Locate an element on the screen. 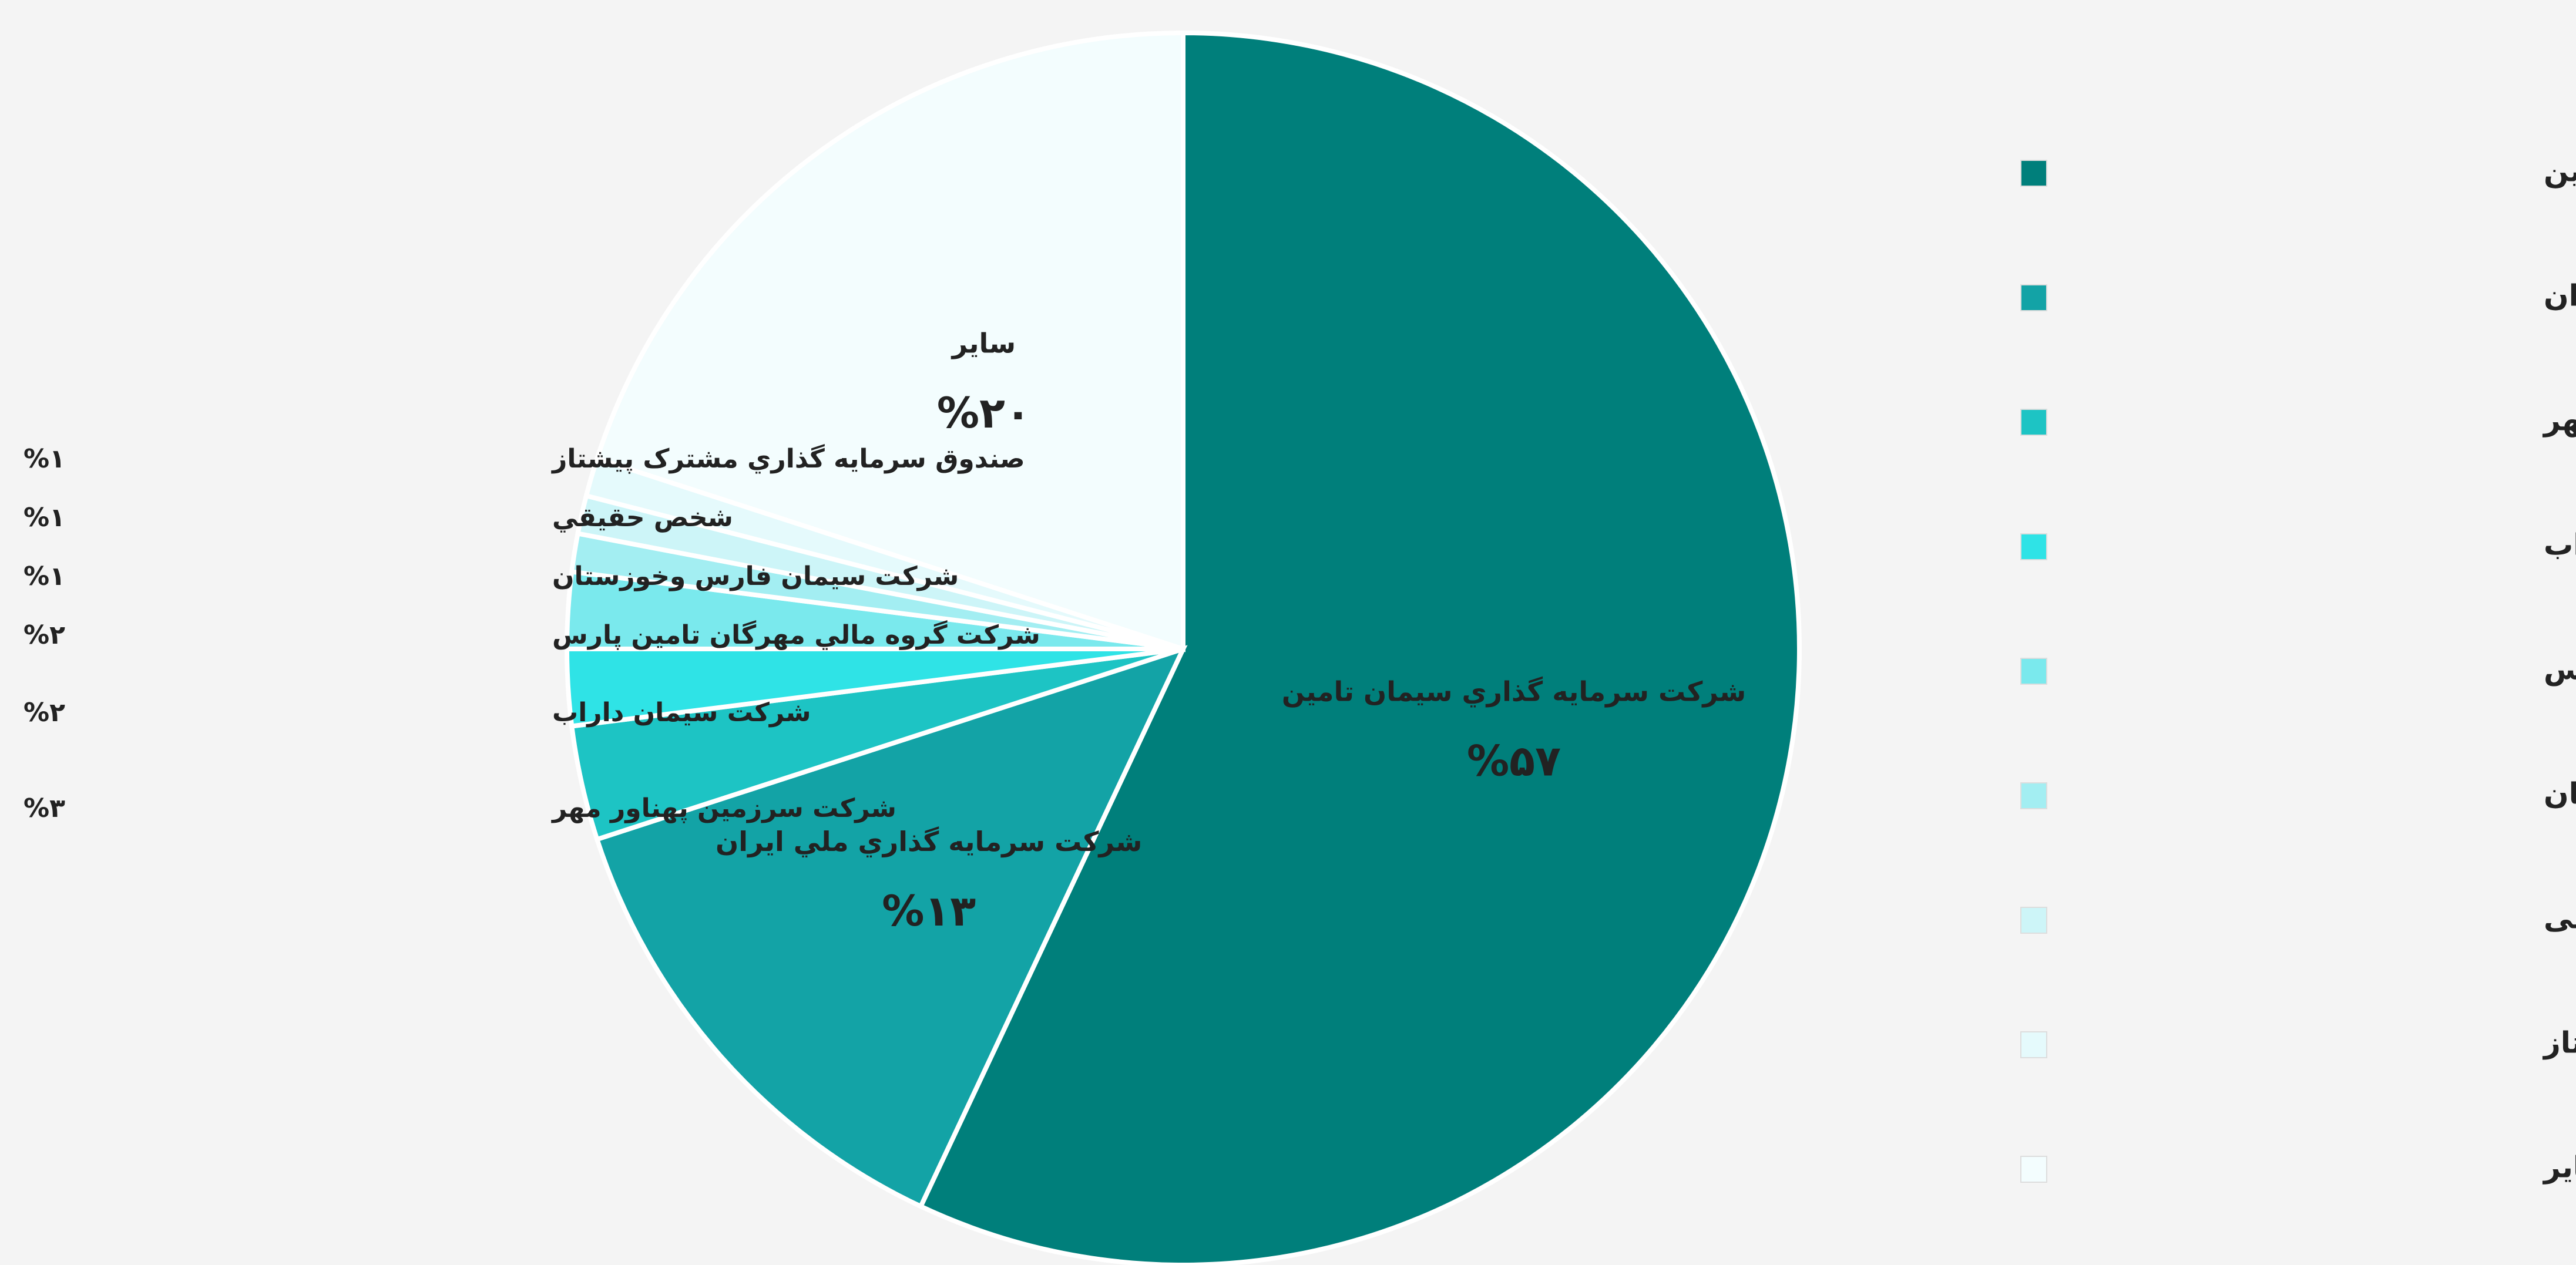 The image size is (2576, 1265). legend-label: شخص حقیقی is located at coordinates (2560, 919).